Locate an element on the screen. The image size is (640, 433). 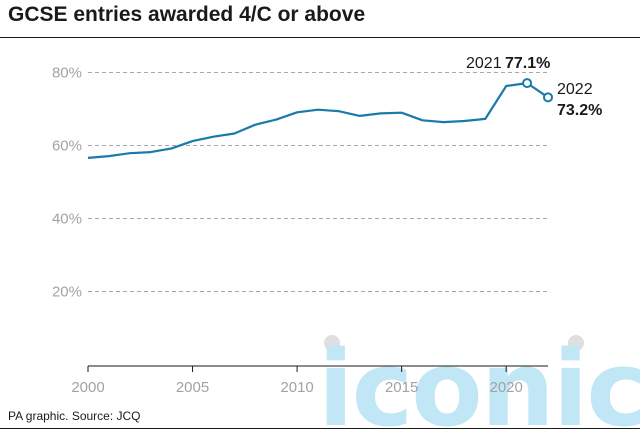
iconic-watermark: iconic is located at coordinates (479, 380).